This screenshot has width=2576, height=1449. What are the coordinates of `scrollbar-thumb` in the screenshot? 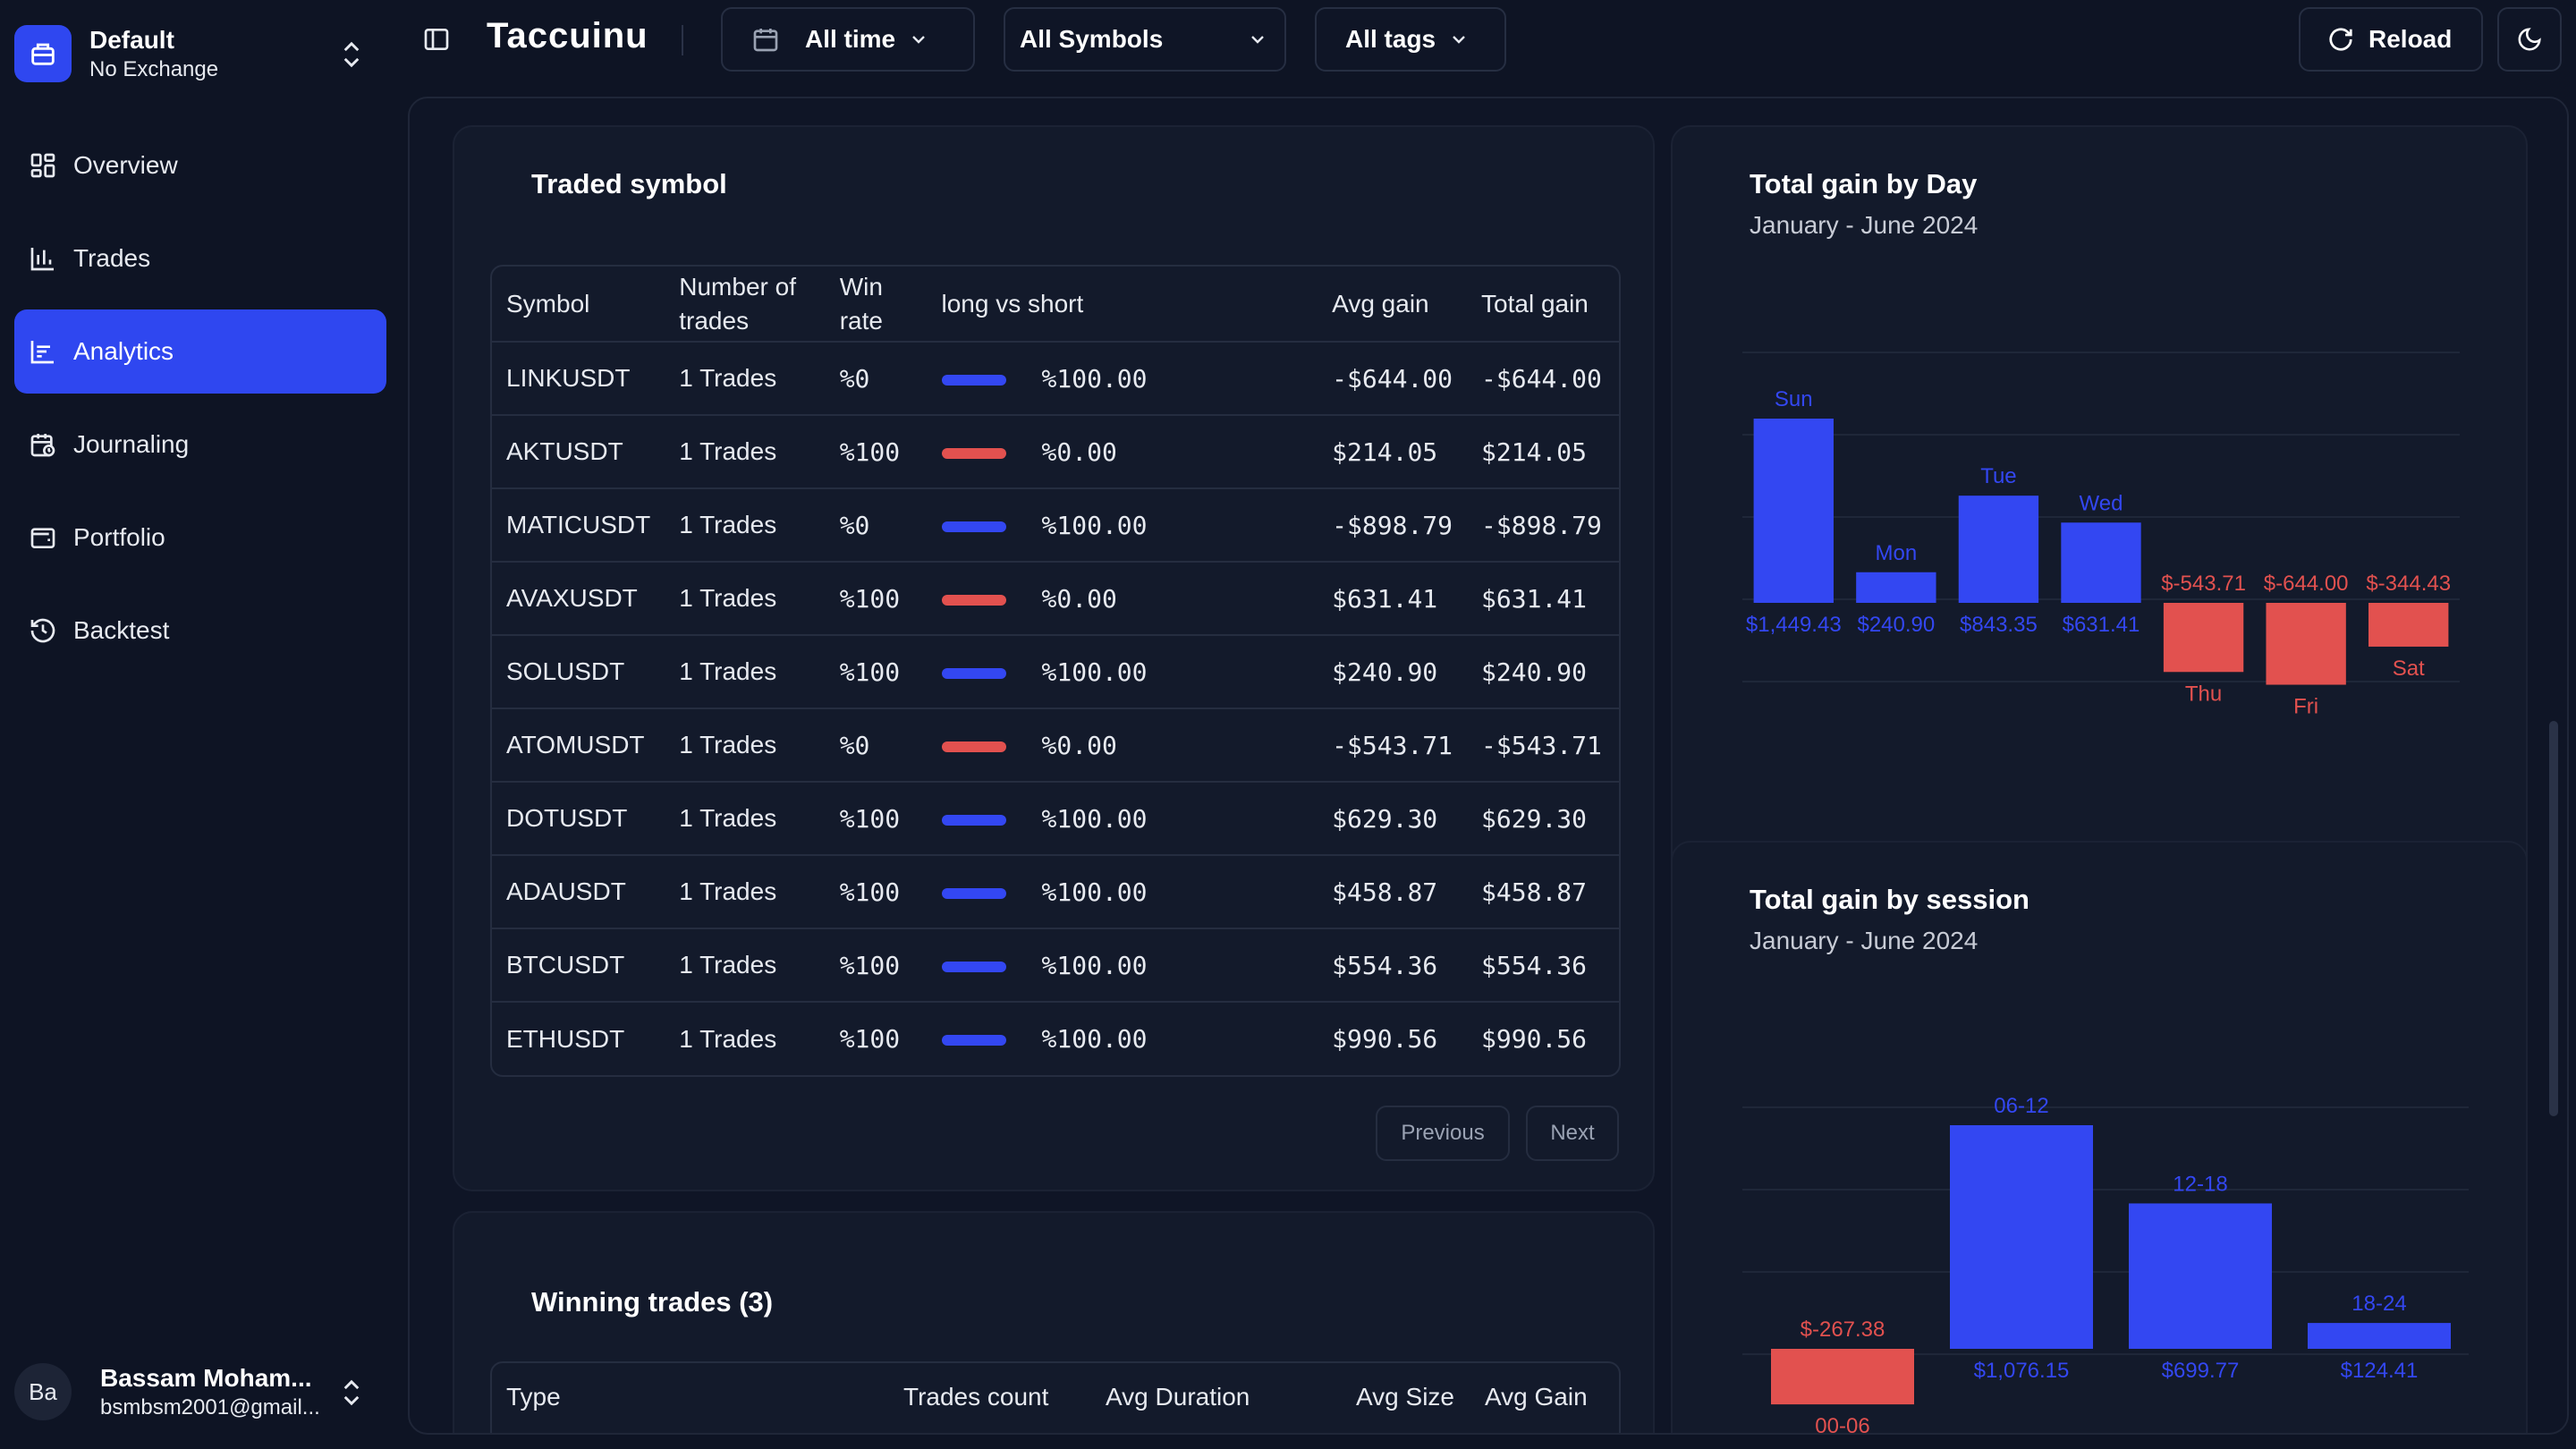 It's located at (2553, 918).